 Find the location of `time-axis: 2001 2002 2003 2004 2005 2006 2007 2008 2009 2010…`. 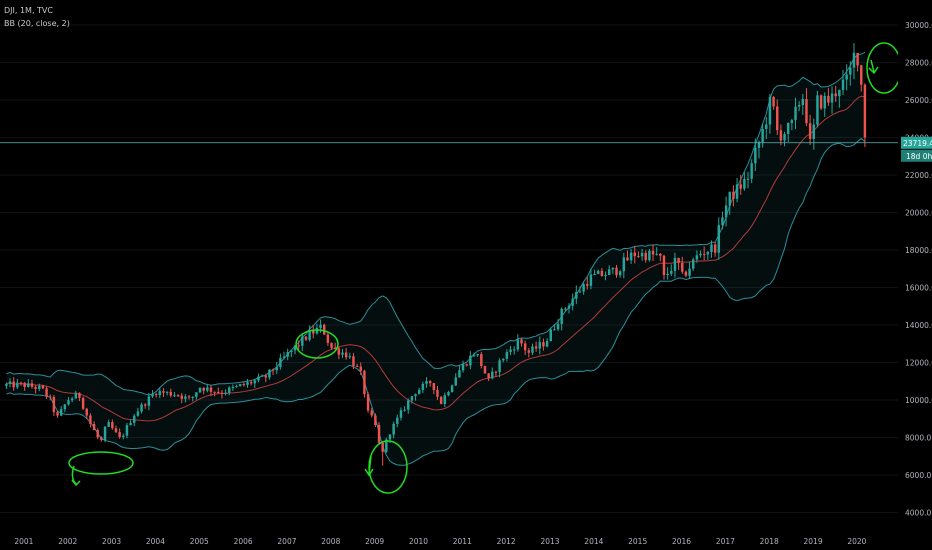

time-axis: 2001 2002 2003 2004 2005 2006 2007 2008 2009 2010… is located at coordinates (466, 540).